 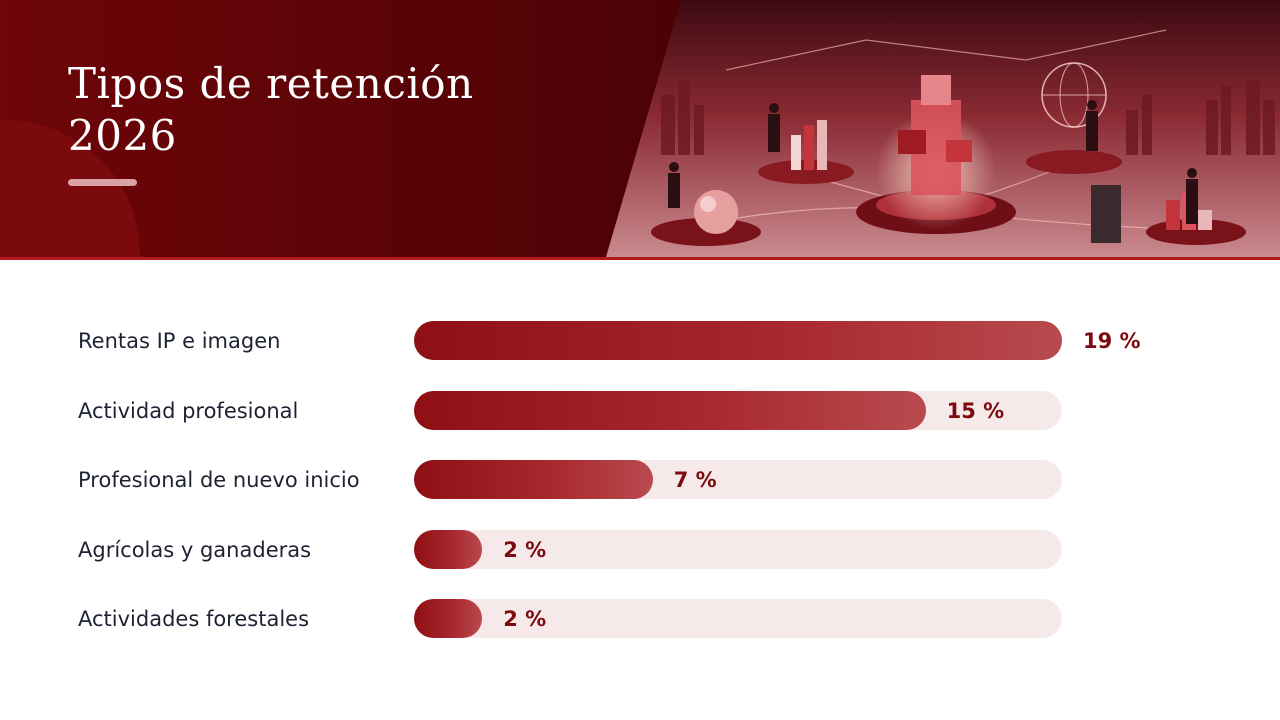 I want to click on category-label: Actividades forestales, so click(x=194, y=619).